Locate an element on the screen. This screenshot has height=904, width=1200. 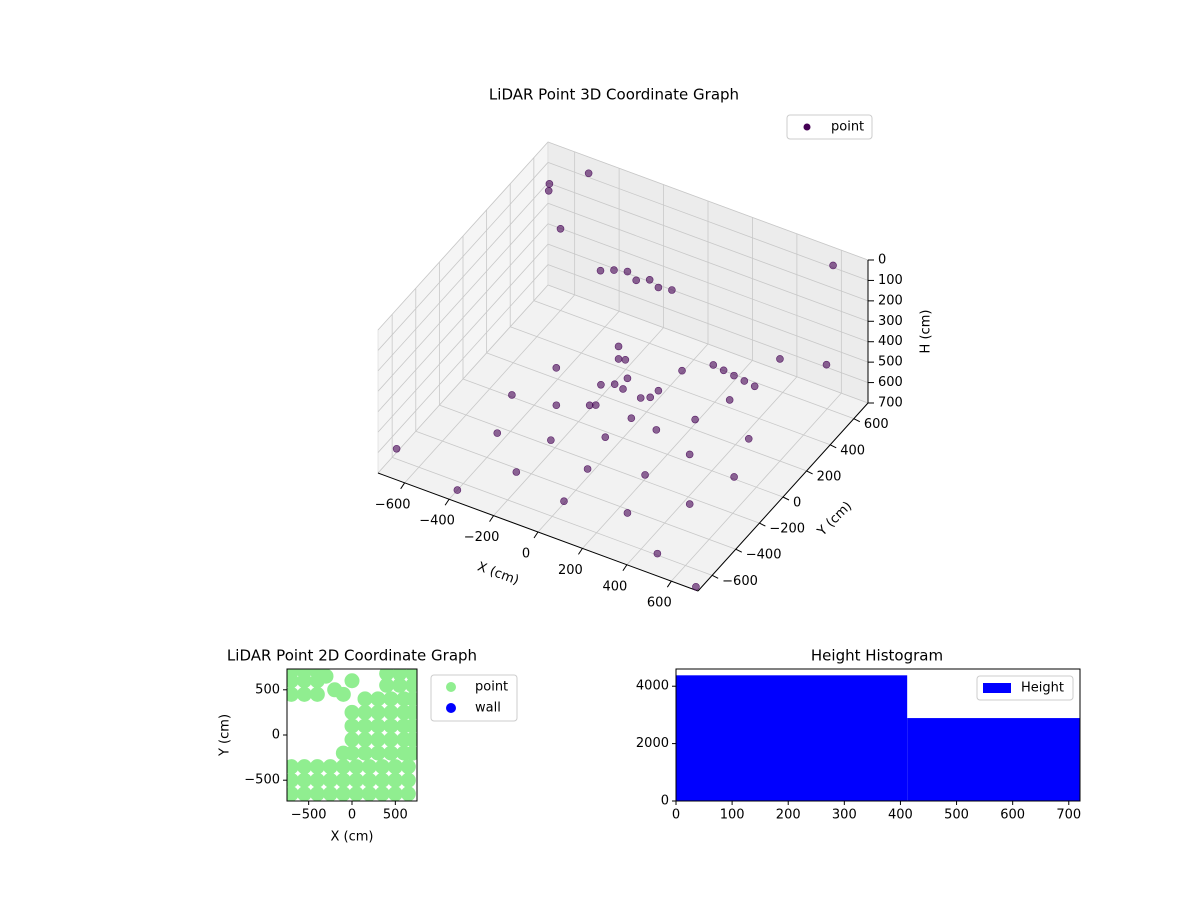
y-tick-label: 0 is located at coordinates (276, 735).